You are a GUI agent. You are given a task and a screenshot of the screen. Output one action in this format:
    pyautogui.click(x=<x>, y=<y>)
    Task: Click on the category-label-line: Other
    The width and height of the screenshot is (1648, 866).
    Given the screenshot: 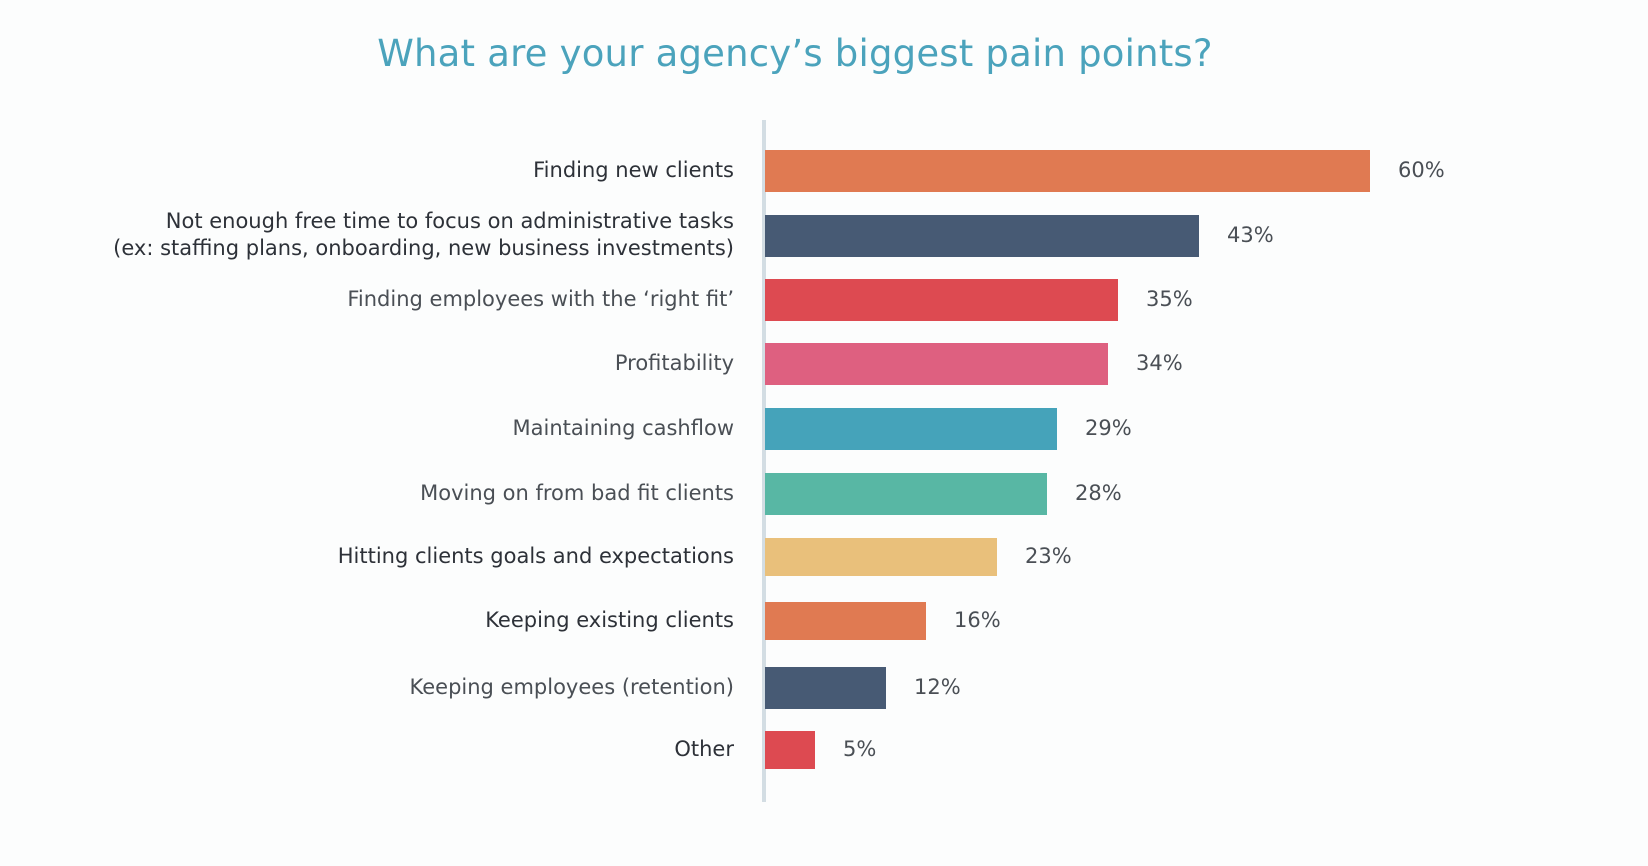 What is the action you would take?
    pyautogui.click(x=704, y=748)
    